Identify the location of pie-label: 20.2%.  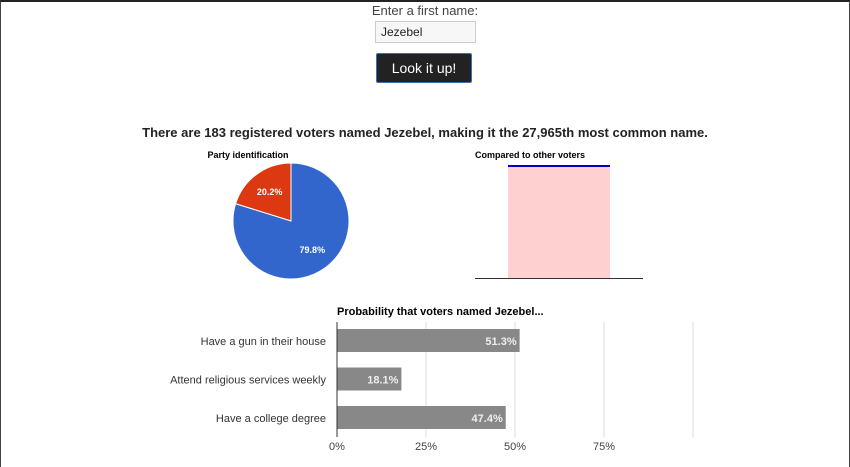
(270, 192).